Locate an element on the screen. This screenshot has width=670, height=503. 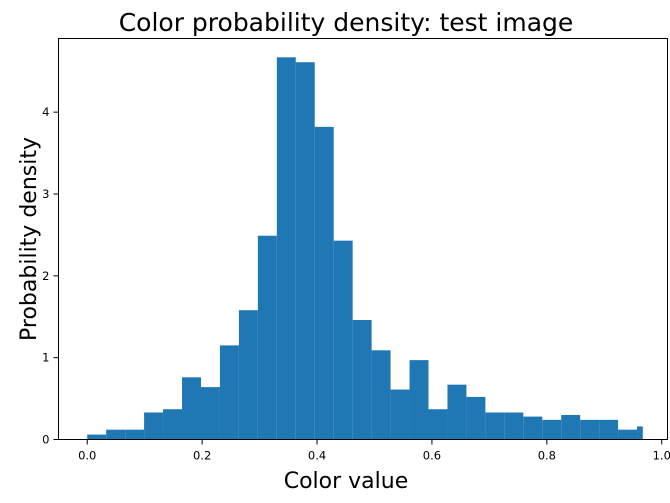
x-tick-label: 0.2 is located at coordinates (202, 456).